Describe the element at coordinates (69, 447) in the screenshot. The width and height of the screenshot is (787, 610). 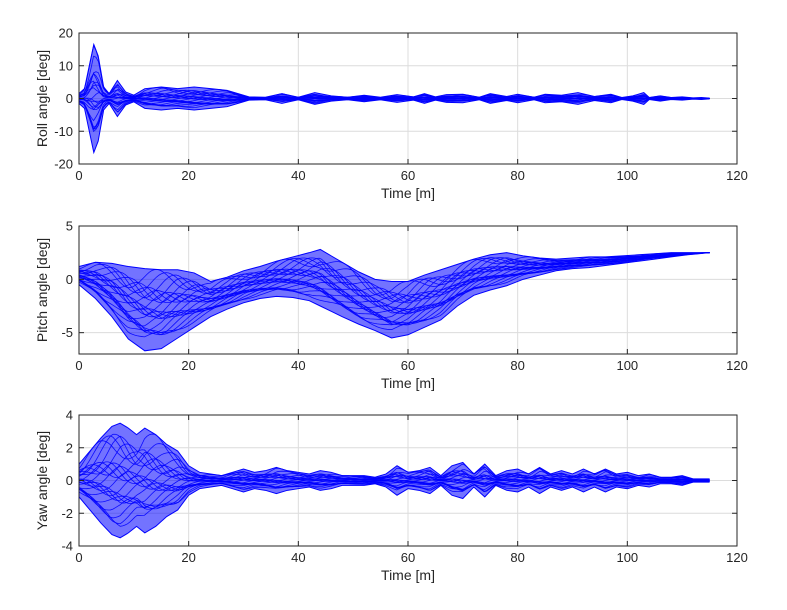
I see `yaw-y-tick-label: 2` at that location.